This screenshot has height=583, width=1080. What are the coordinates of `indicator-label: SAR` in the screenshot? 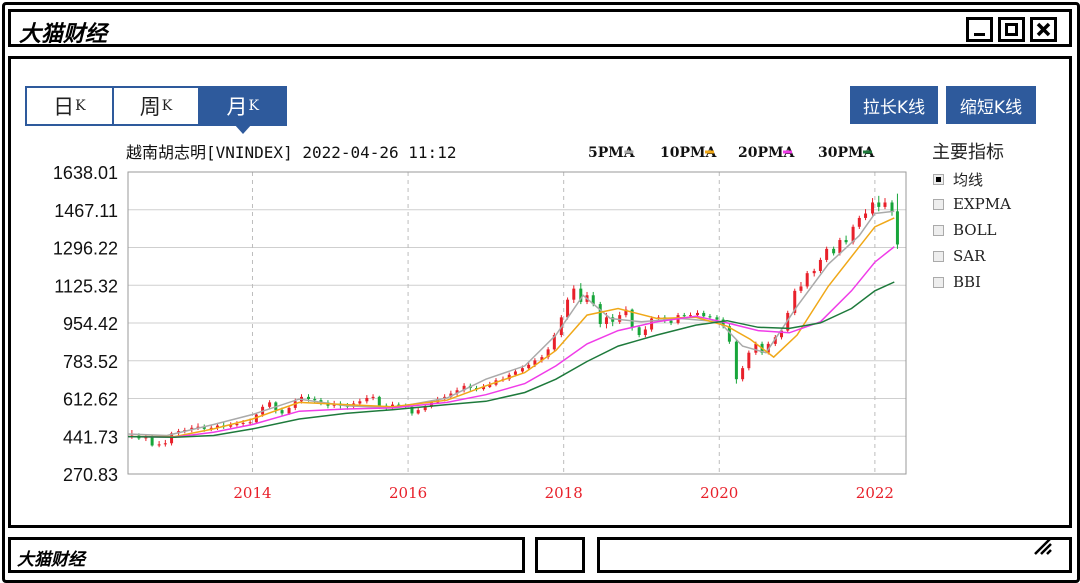 It's located at (969, 256).